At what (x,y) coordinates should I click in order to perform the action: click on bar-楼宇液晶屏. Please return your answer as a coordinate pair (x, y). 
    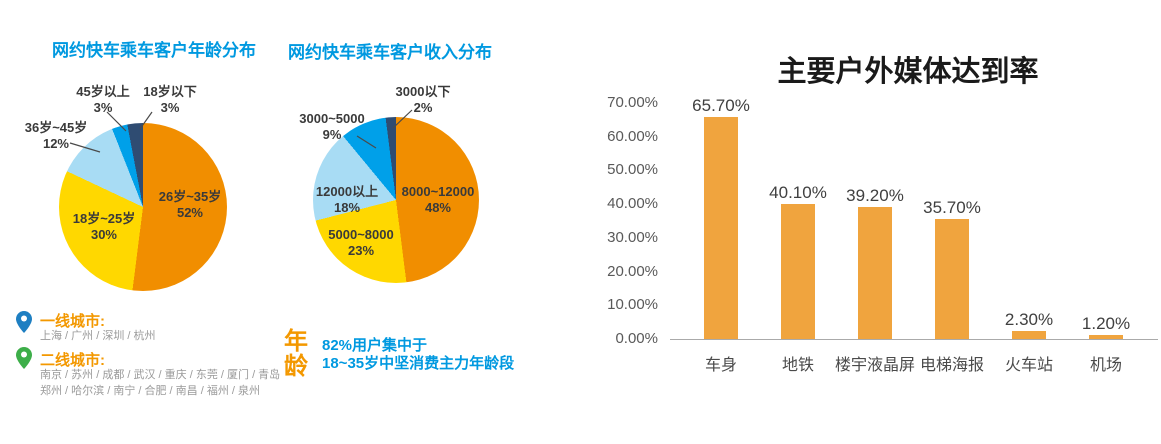
    Looking at the image, I should click on (875, 273).